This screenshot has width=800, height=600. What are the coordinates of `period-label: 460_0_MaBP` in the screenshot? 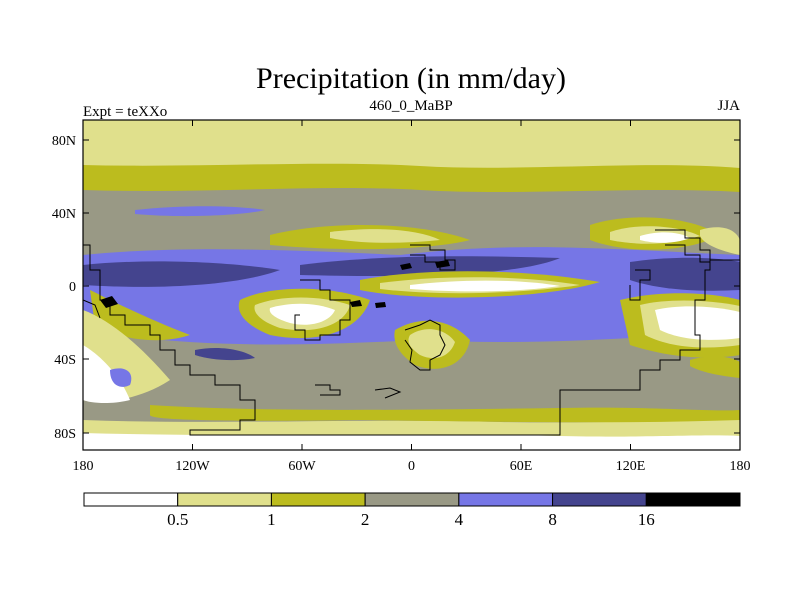 It's located at (410, 106).